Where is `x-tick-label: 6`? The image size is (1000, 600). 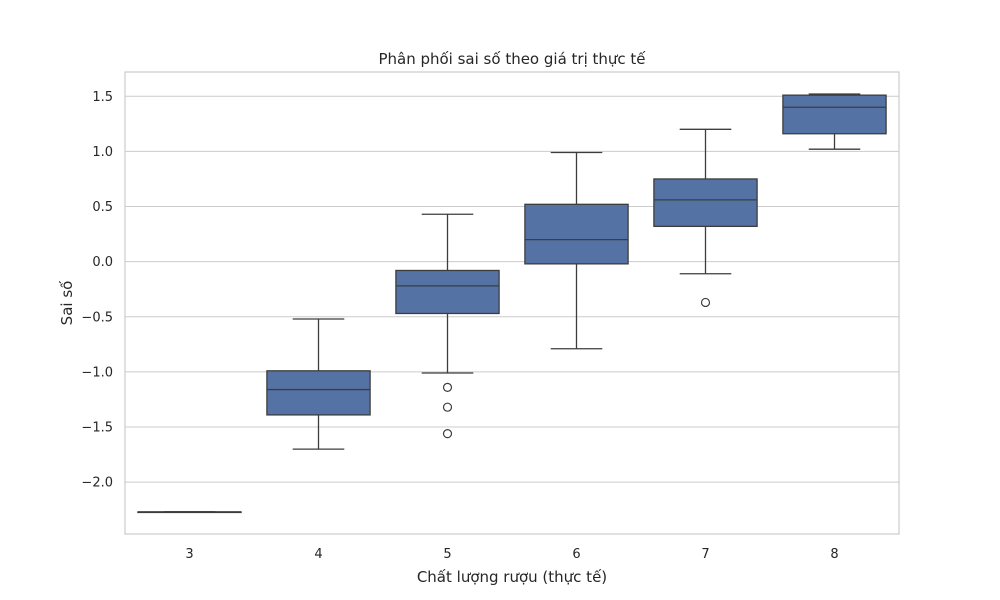 x-tick-label: 6 is located at coordinates (576, 554).